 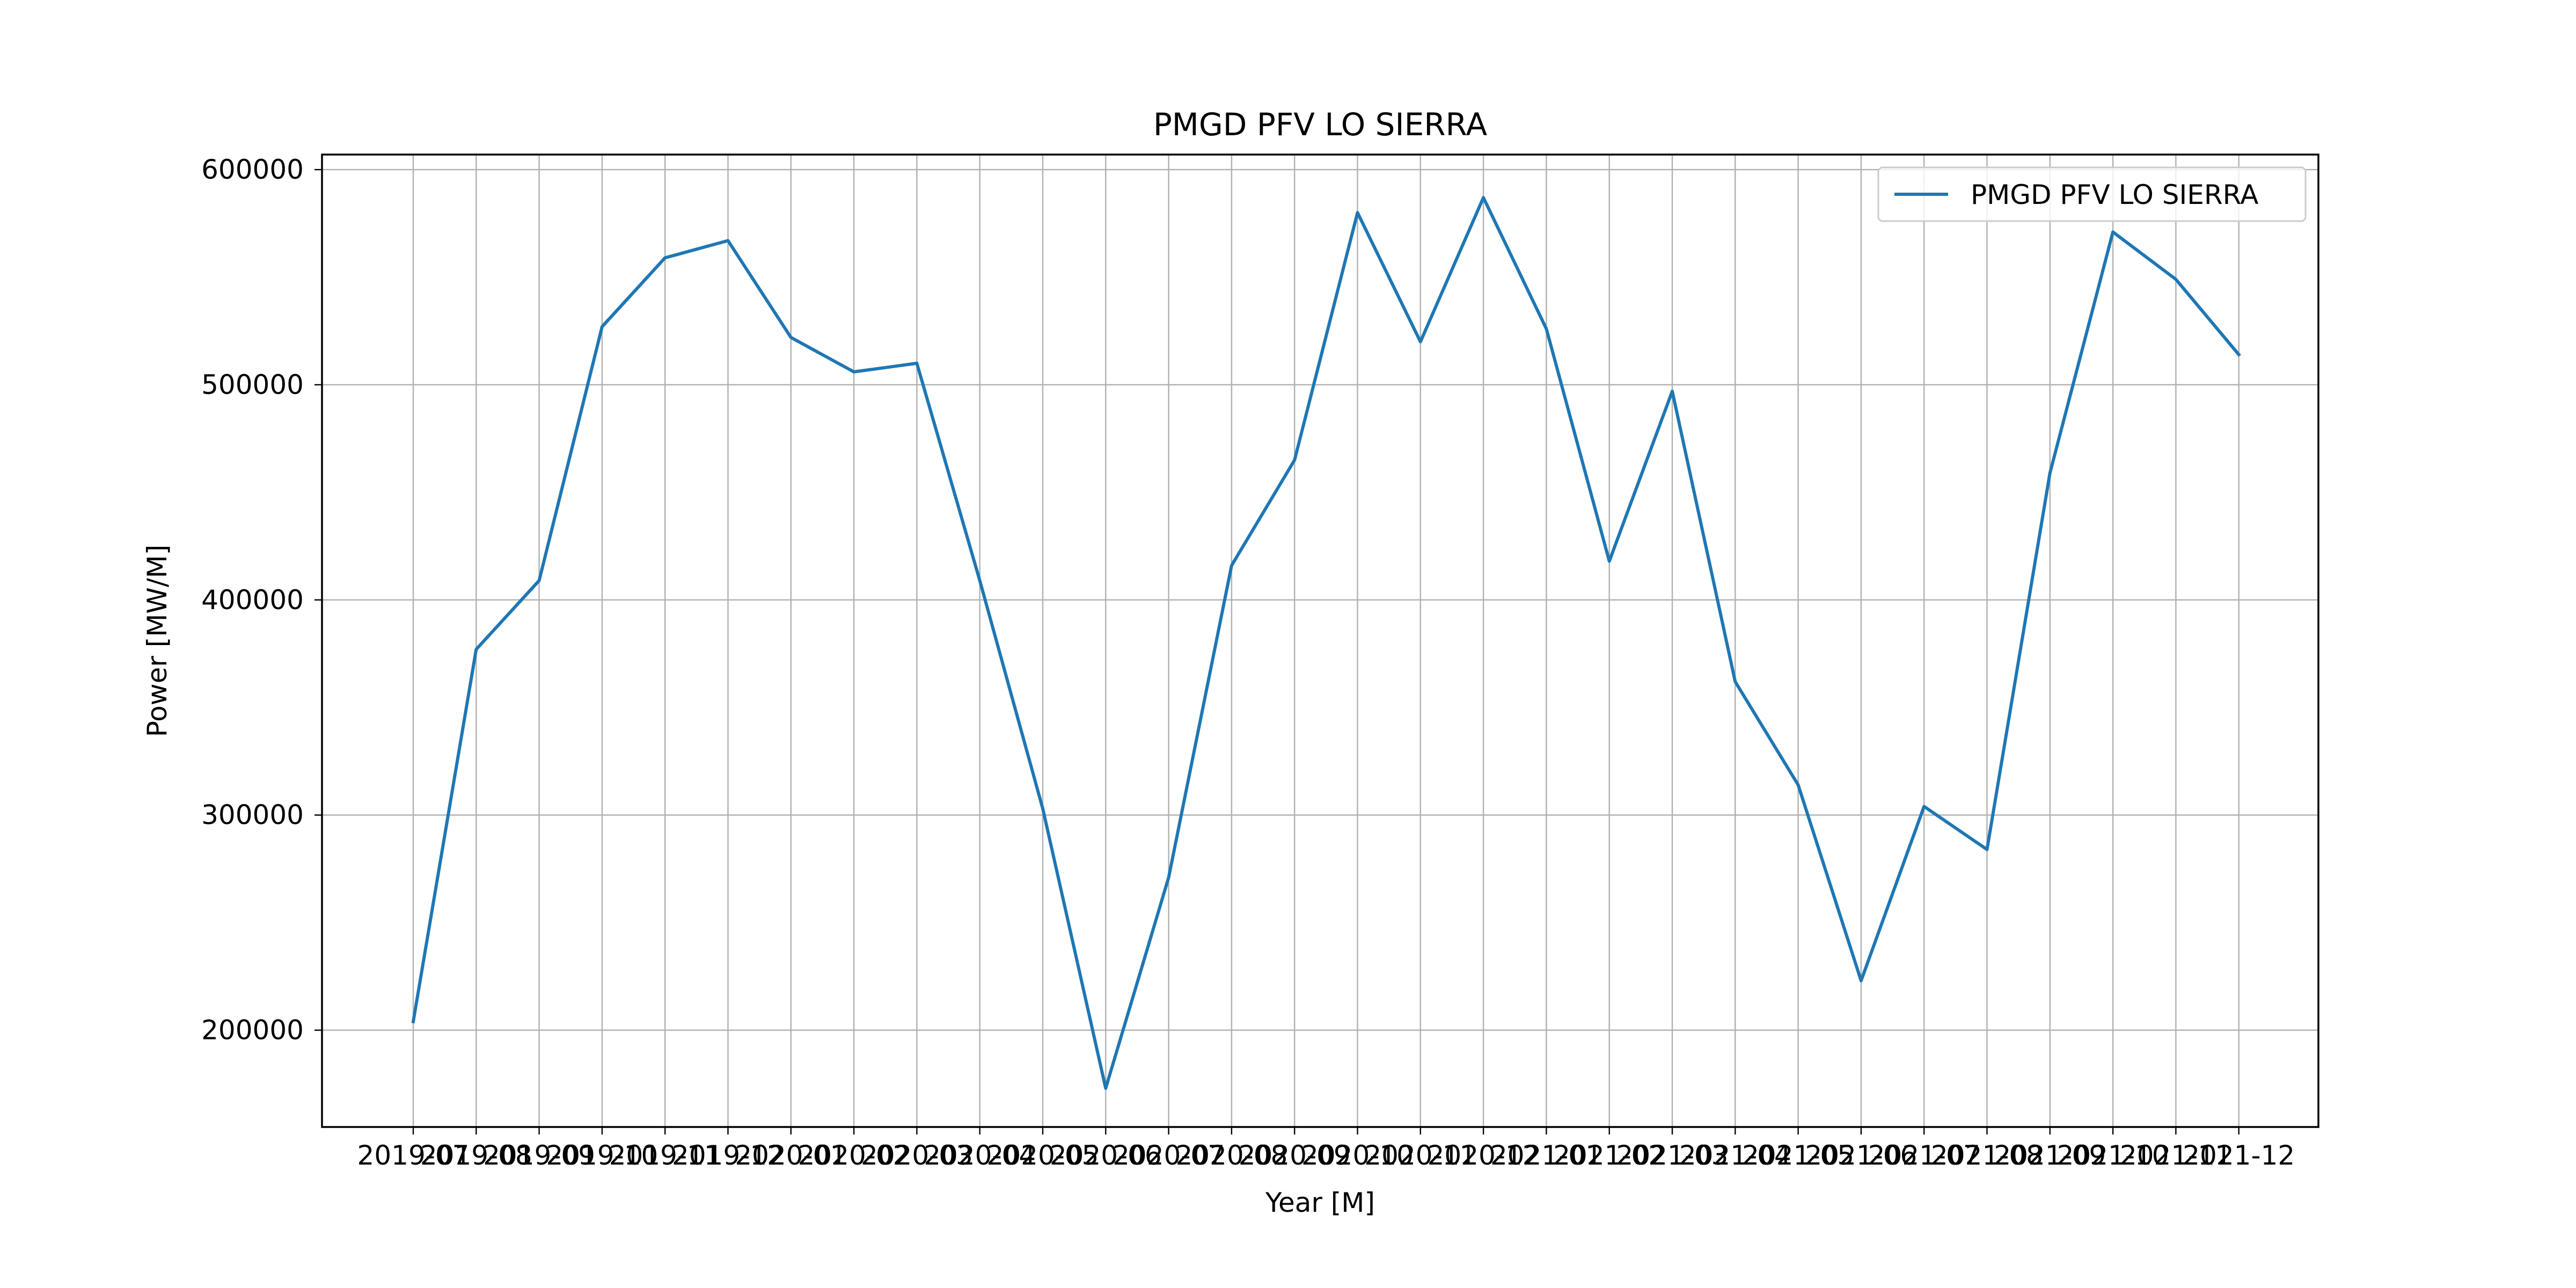 I want to click on y-tick-label: 300000, so click(x=252, y=815).